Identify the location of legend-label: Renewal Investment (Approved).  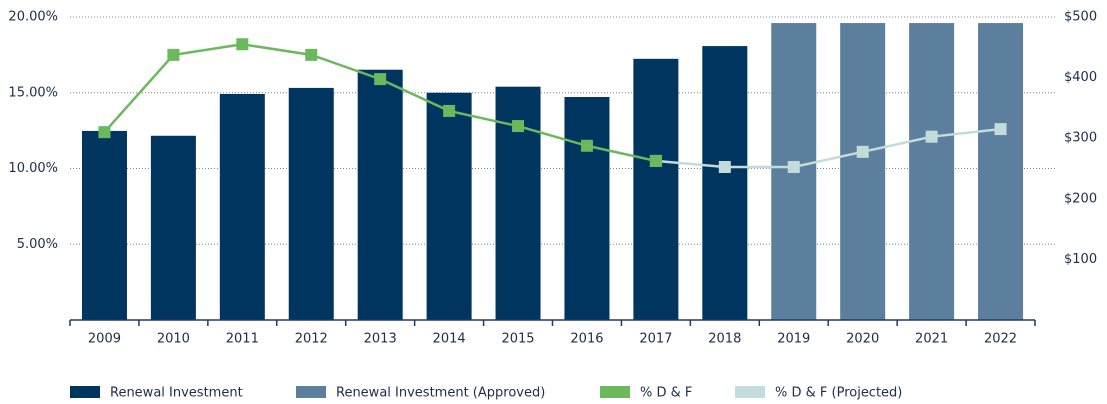
(440, 393).